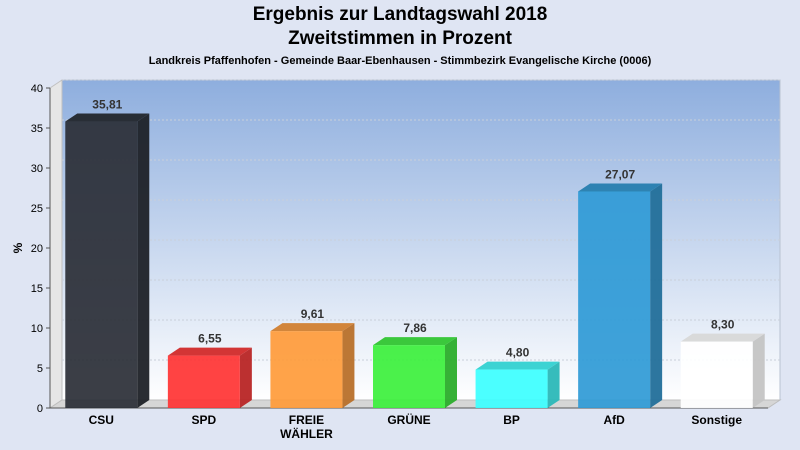 This screenshot has height=450, width=800. I want to click on data-label: 8,30, so click(723, 325).